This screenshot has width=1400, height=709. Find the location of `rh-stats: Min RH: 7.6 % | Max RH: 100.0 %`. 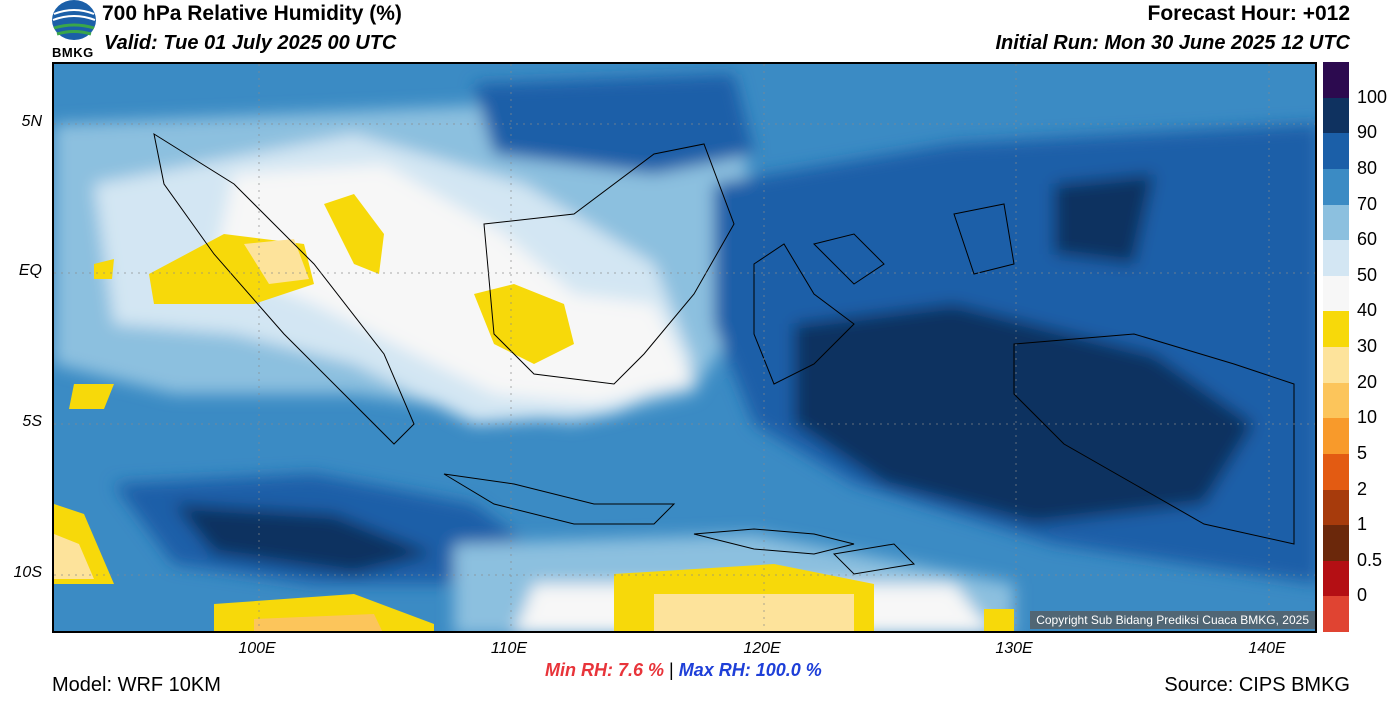

rh-stats: Min RH: 7.6 % | Max RH: 100.0 % is located at coordinates (683, 670).